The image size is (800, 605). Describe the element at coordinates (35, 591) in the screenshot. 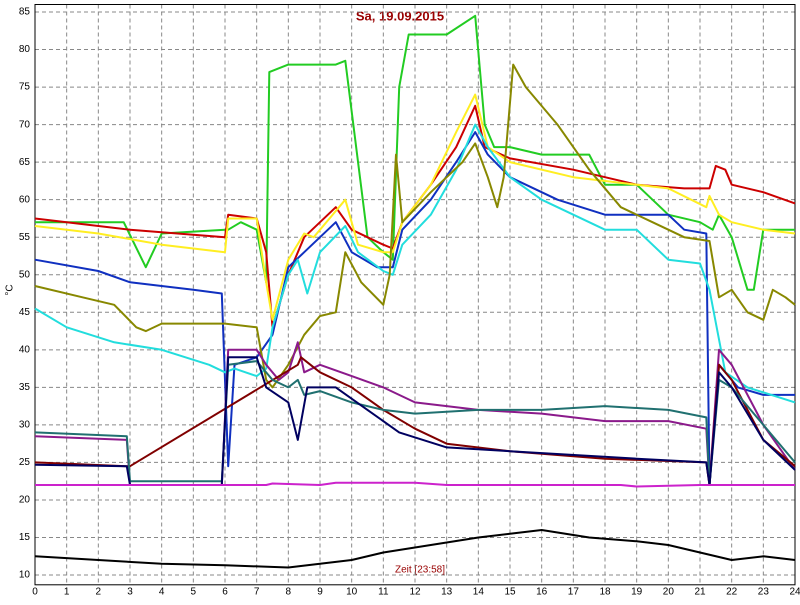

I see `x-tick-label: 0` at that location.